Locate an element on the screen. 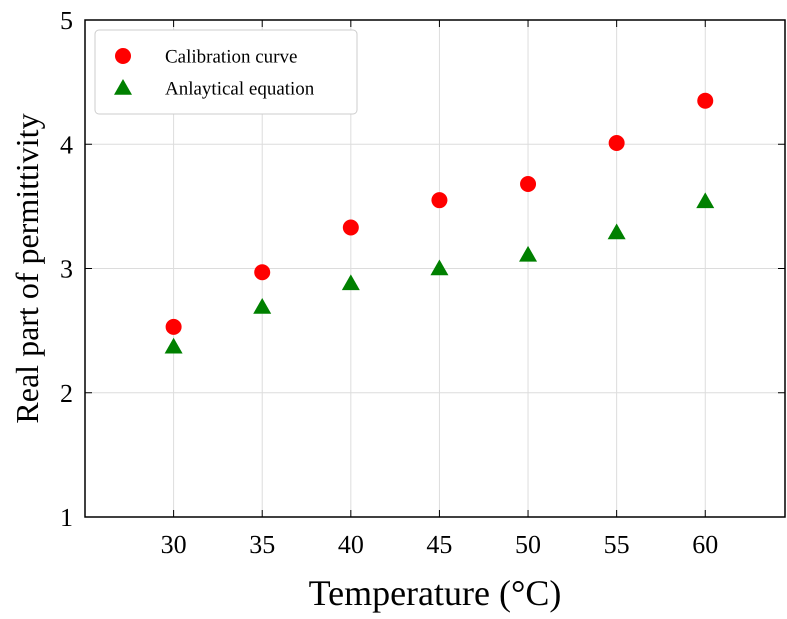 The image size is (787, 619). x-tick-label: 30 is located at coordinates (173, 544).